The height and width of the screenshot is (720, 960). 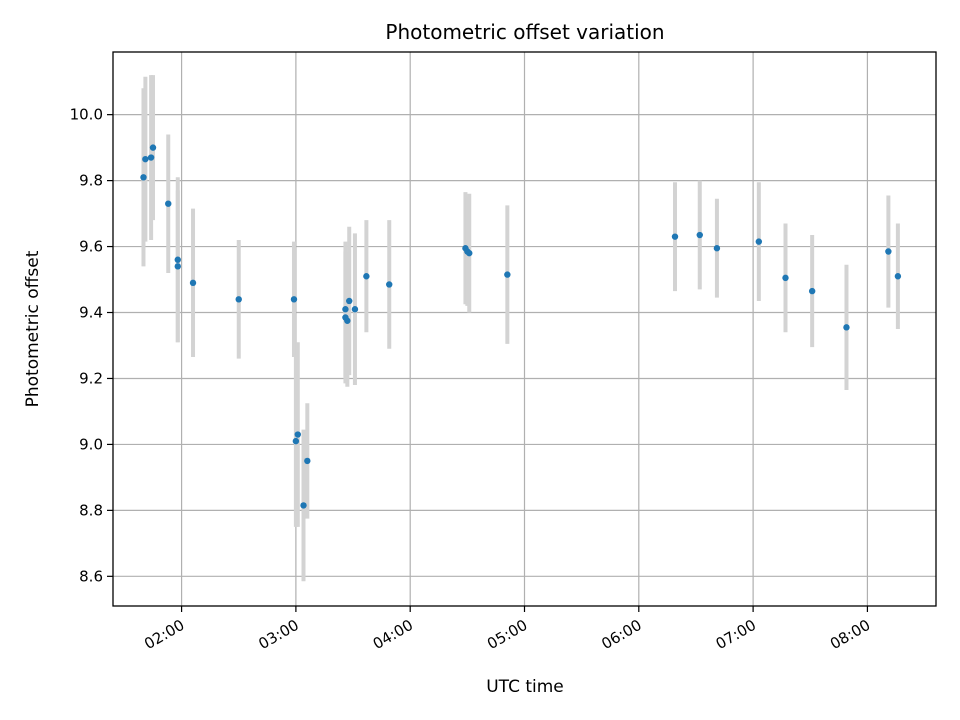 I want to click on x-axis-ticks: 02:00 03:00 04:00 05:00 06:00 07:00 08:00, so click(x=507, y=629).